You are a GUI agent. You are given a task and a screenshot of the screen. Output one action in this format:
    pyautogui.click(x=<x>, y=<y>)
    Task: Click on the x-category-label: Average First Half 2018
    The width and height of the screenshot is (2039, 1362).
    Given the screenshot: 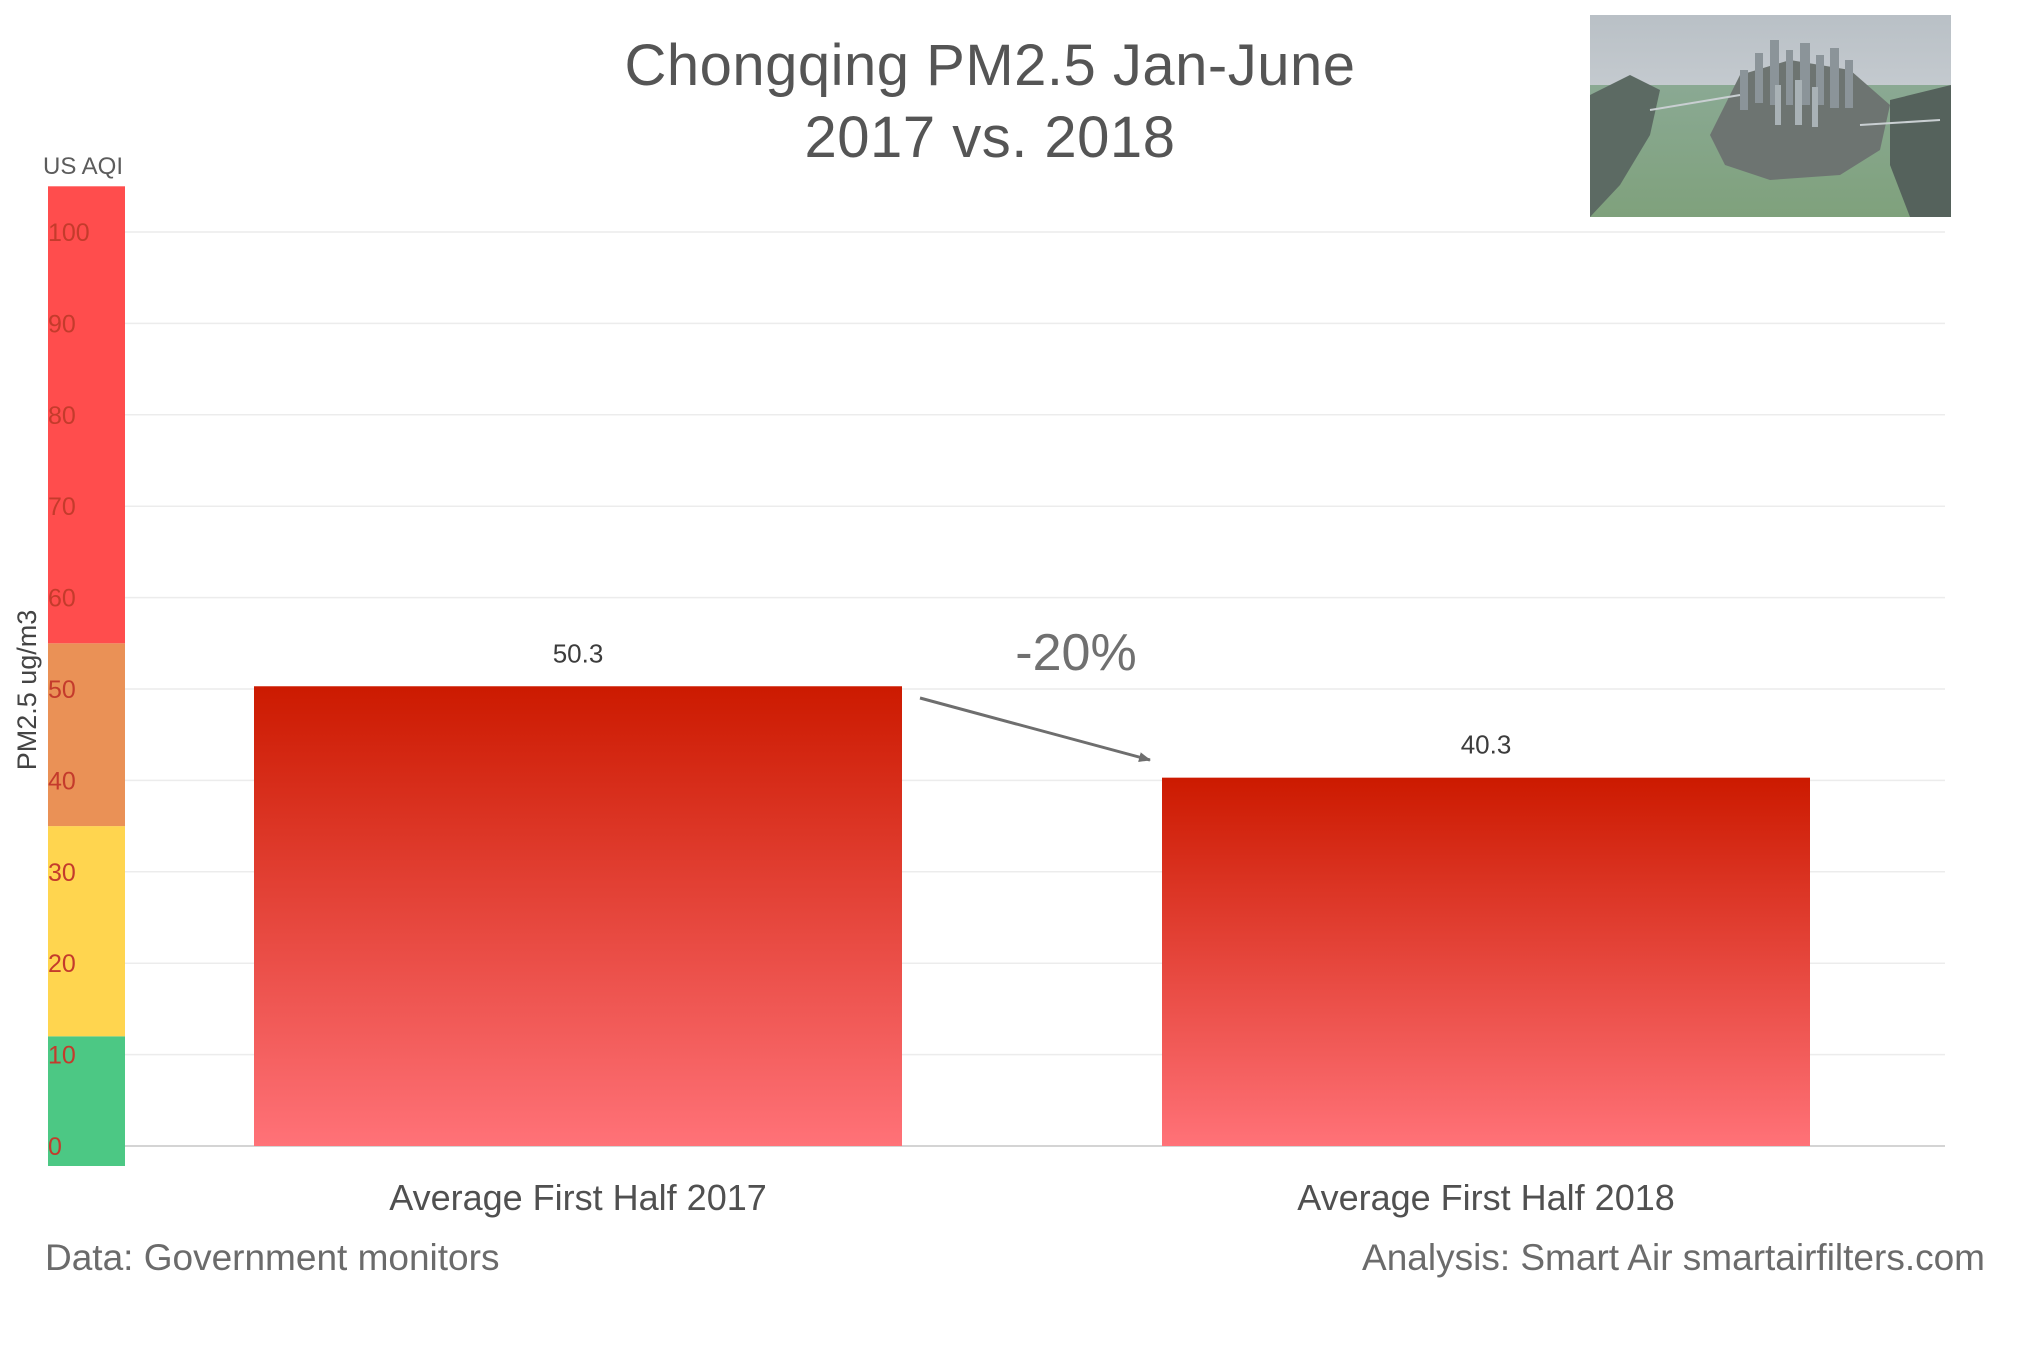 What is the action you would take?
    pyautogui.click(x=1486, y=1197)
    